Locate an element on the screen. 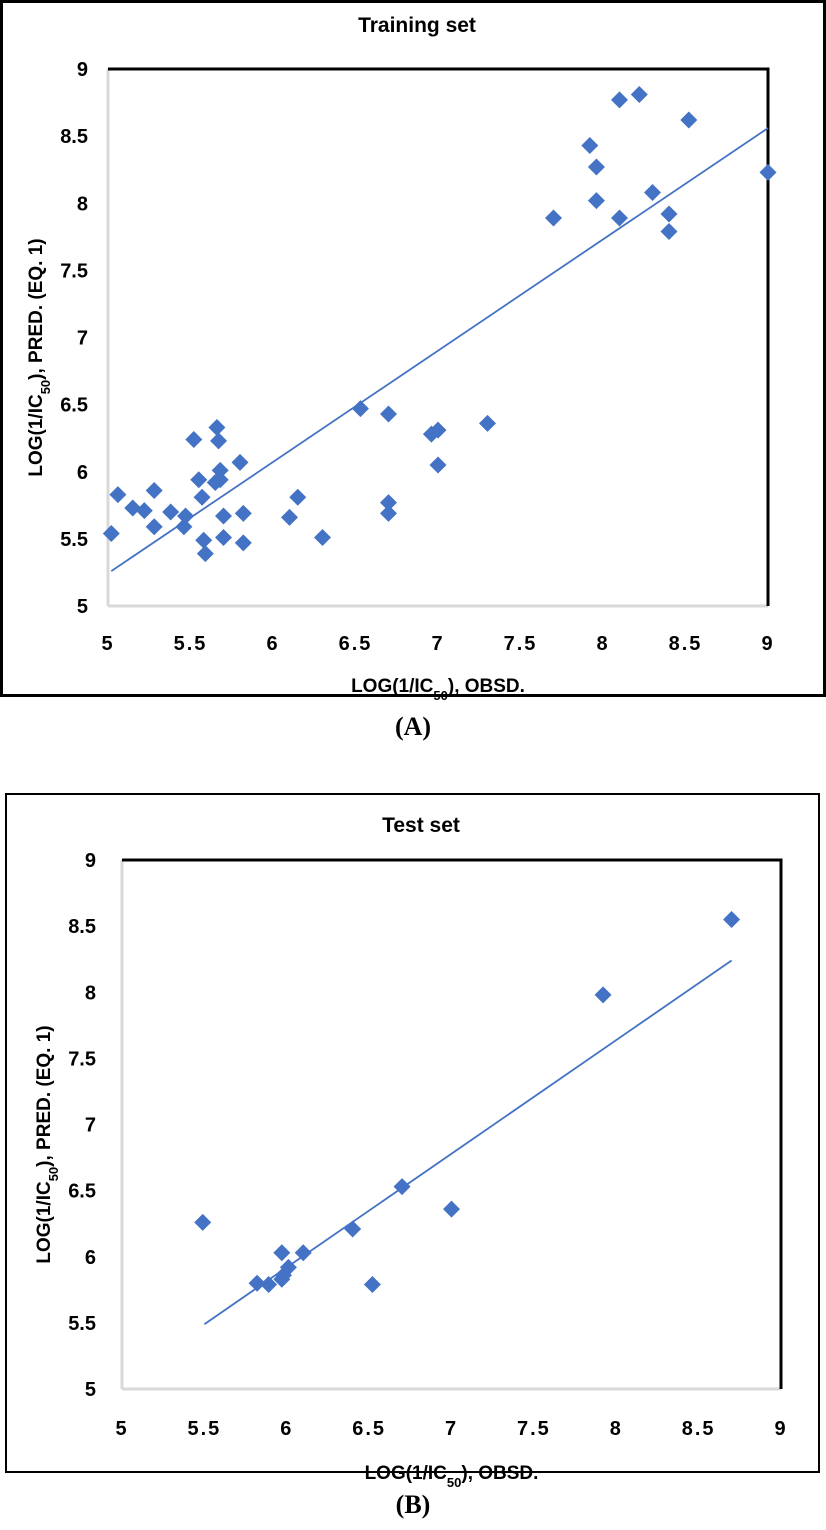 This screenshot has width=826, height=1530. y-tick-label: 9 is located at coordinates (82, 70).